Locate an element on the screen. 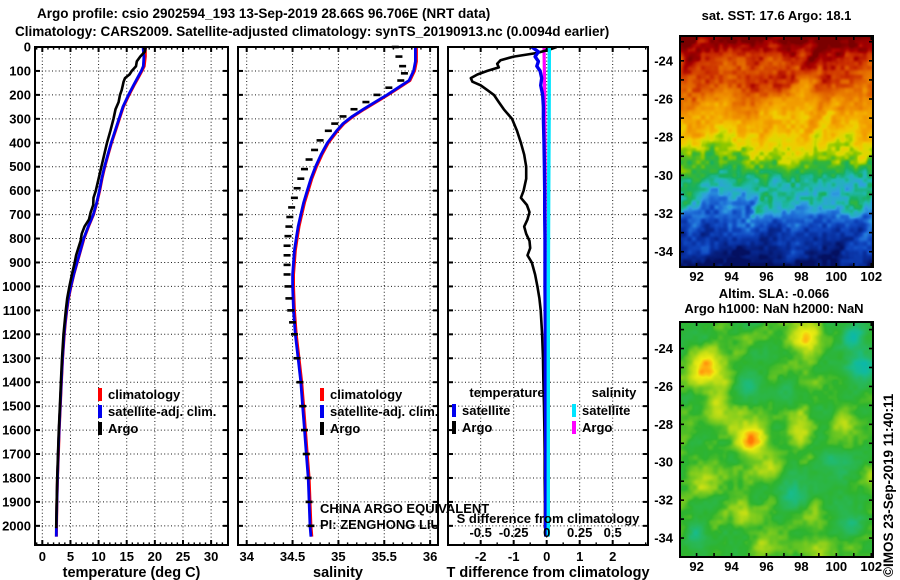 The image size is (900, 580). secondary-axis-title: S difference from climatology is located at coordinates (549, 518).